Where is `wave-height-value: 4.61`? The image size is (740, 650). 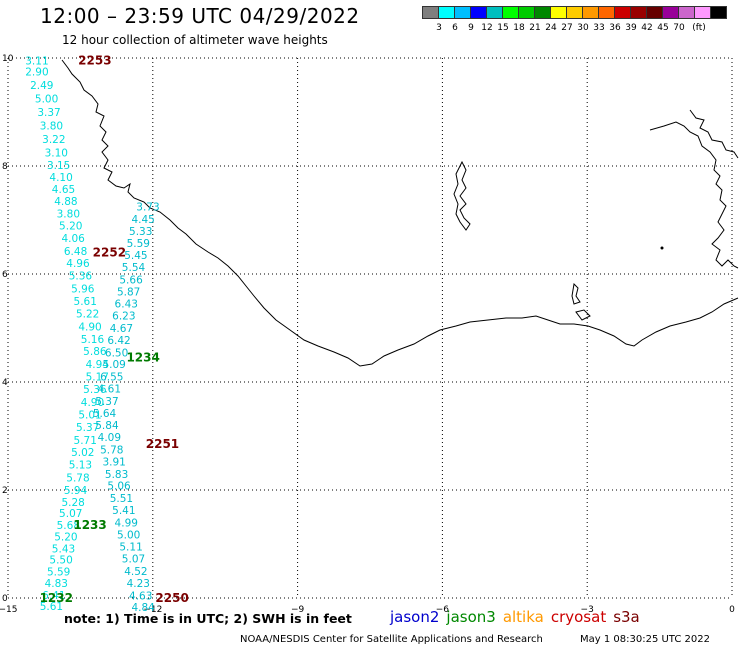
wave-height-value: 4.61 is located at coordinates (109, 389).